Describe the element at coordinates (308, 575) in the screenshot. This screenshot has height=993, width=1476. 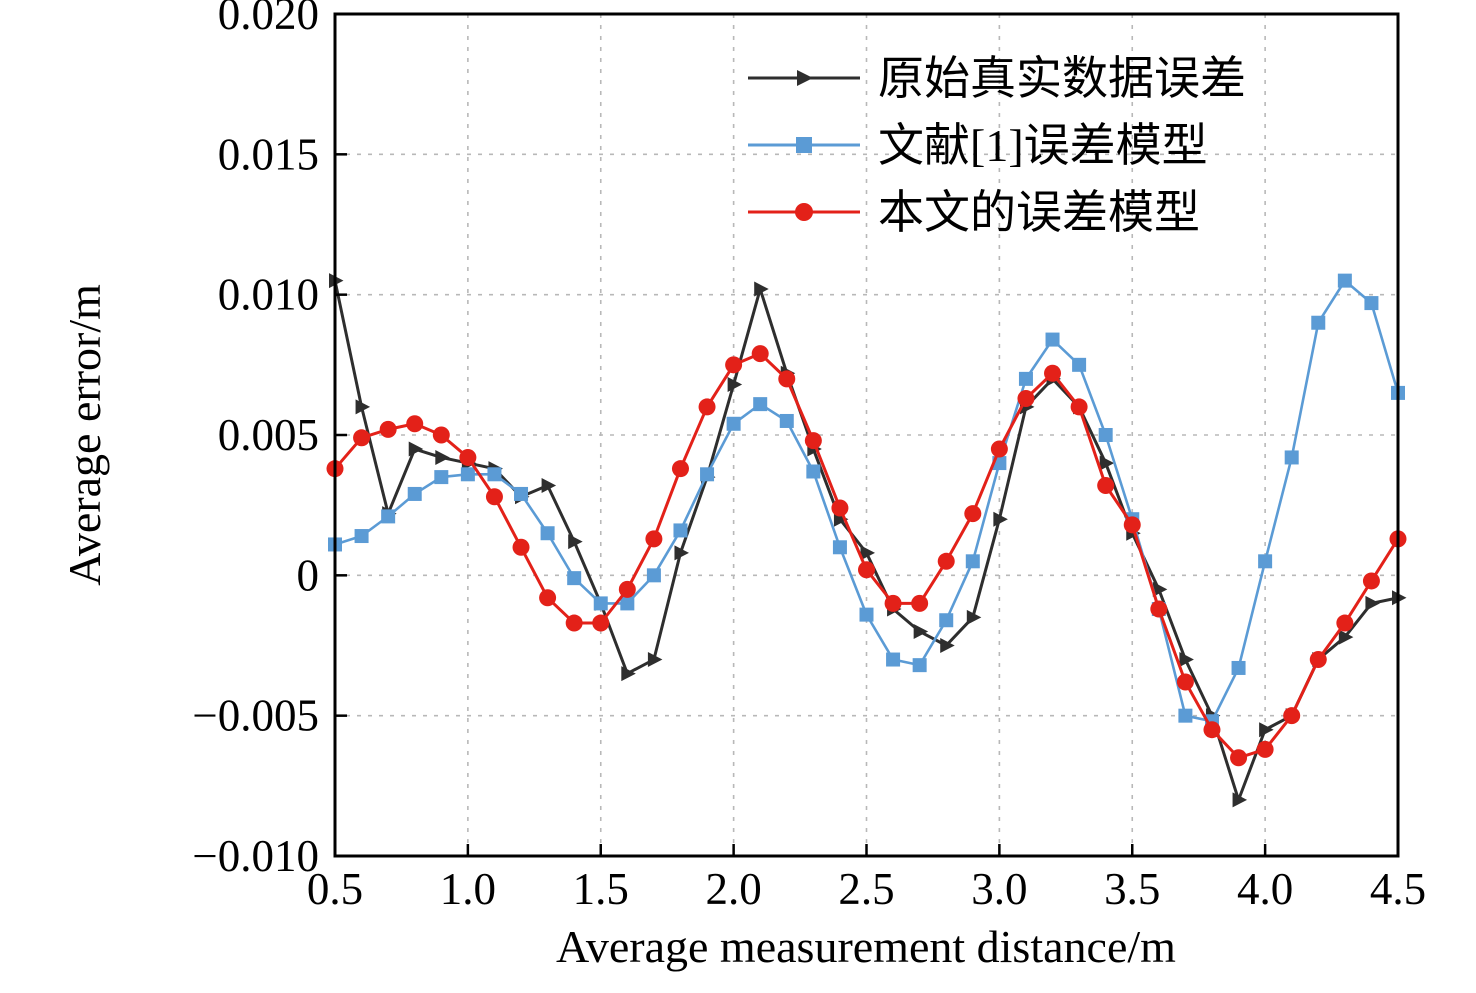
I see `y-tick-label: 0` at that location.